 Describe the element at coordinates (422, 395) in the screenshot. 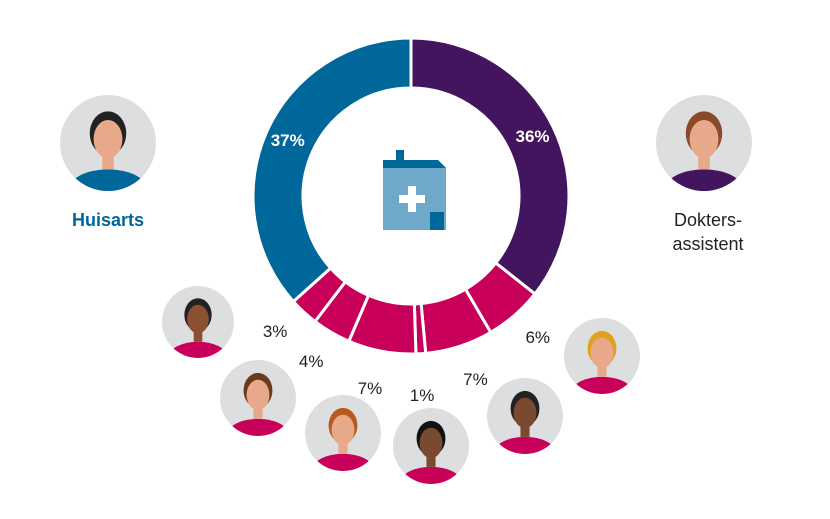

I see `data-label: 1%` at that location.